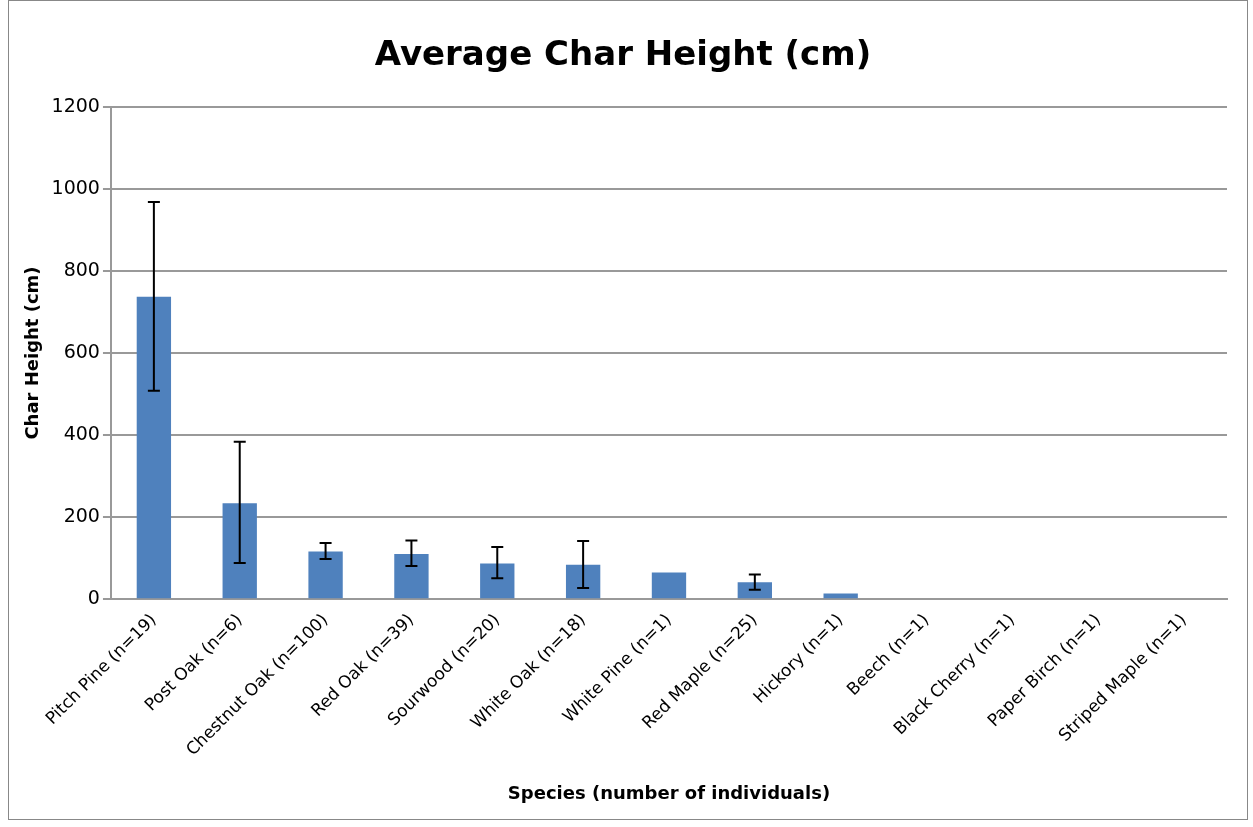  I want to click on x-axis-title: Species (number of individuals), so click(669, 792).